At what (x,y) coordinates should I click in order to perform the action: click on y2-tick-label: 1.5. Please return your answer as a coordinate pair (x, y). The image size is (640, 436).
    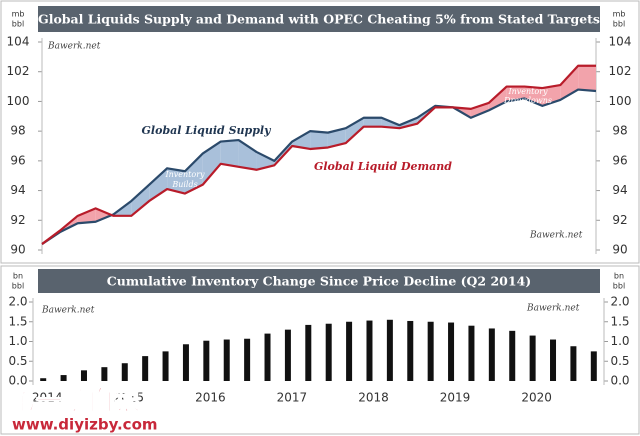
    Looking at the image, I should click on (619, 321).